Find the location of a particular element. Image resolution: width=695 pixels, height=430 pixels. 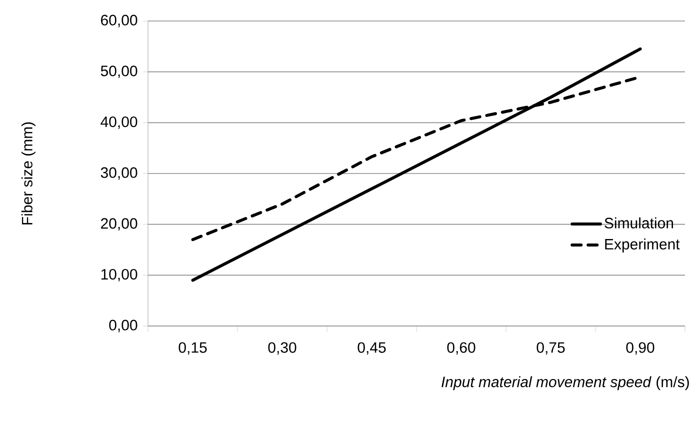

y-tick-label: 0,00 is located at coordinates (123, 326).